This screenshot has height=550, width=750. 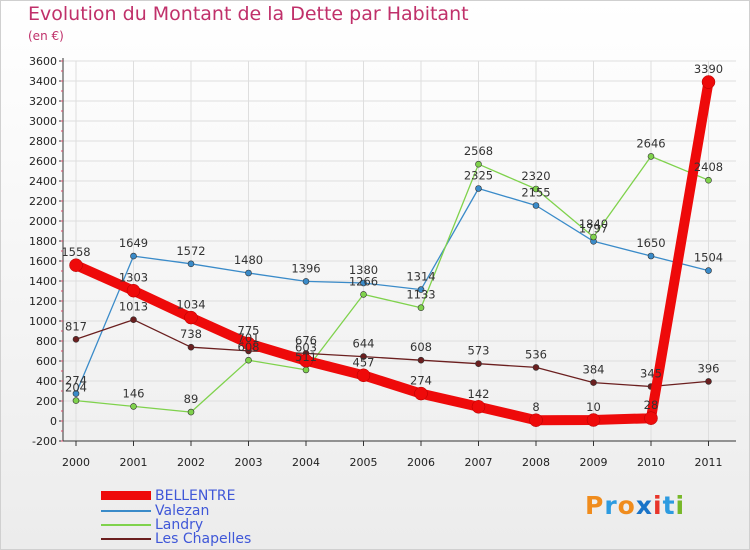 I want to click on x-tick-label: 2004, so click(x=306, y=462).